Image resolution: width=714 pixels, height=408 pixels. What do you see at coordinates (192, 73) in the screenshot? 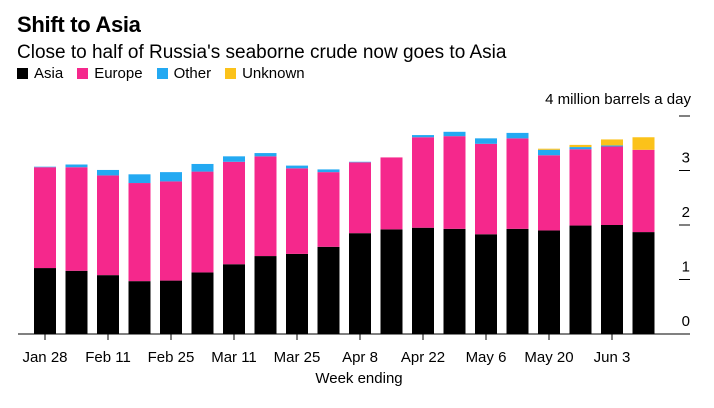
I see `legend-label-other: Other` at bounding box center [192, 73].